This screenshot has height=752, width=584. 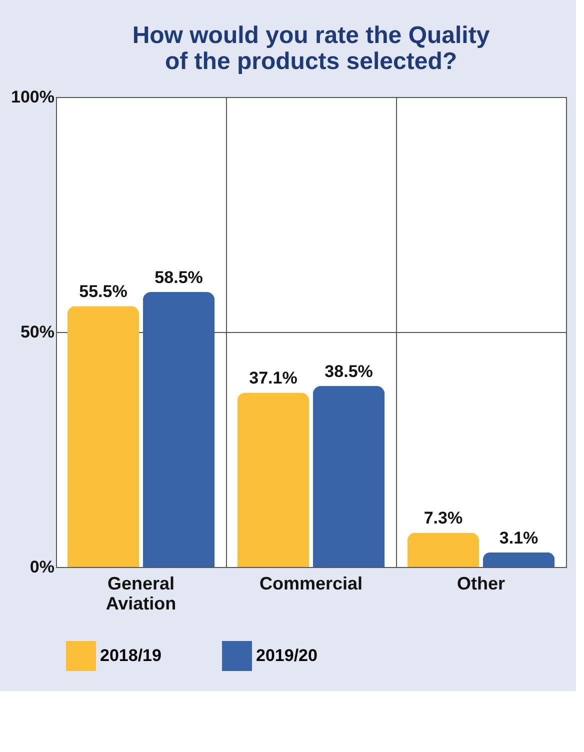 What do you see at coordinates (103, 292) in the screenshot?
I see `text: 55.5%` at bounding box center [103, 292].